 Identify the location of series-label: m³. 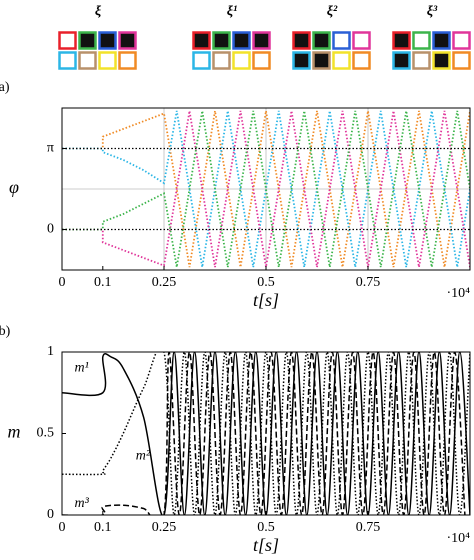
(82, 503).